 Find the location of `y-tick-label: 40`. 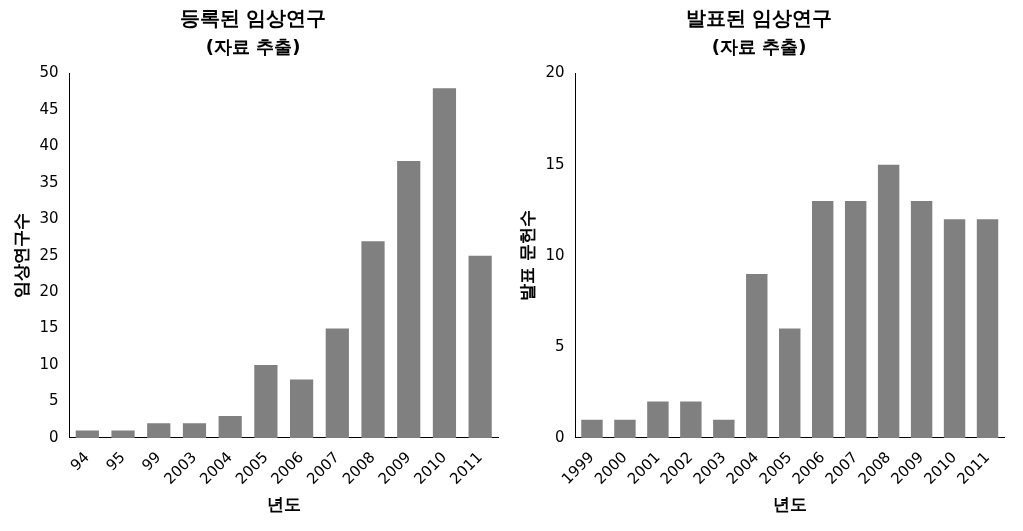

y-tick-label: 40 is located at coordinates (49, 145).